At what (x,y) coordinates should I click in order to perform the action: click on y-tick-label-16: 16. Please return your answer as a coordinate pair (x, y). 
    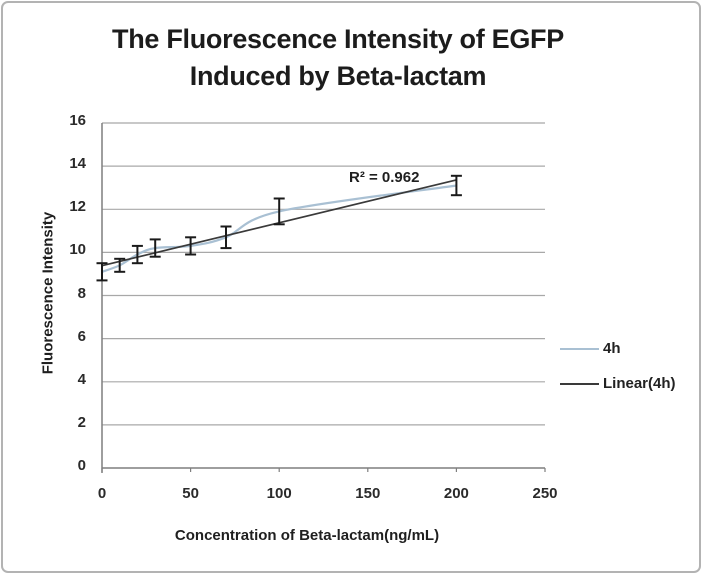
    Looking at the image, I should click on (77, 120).